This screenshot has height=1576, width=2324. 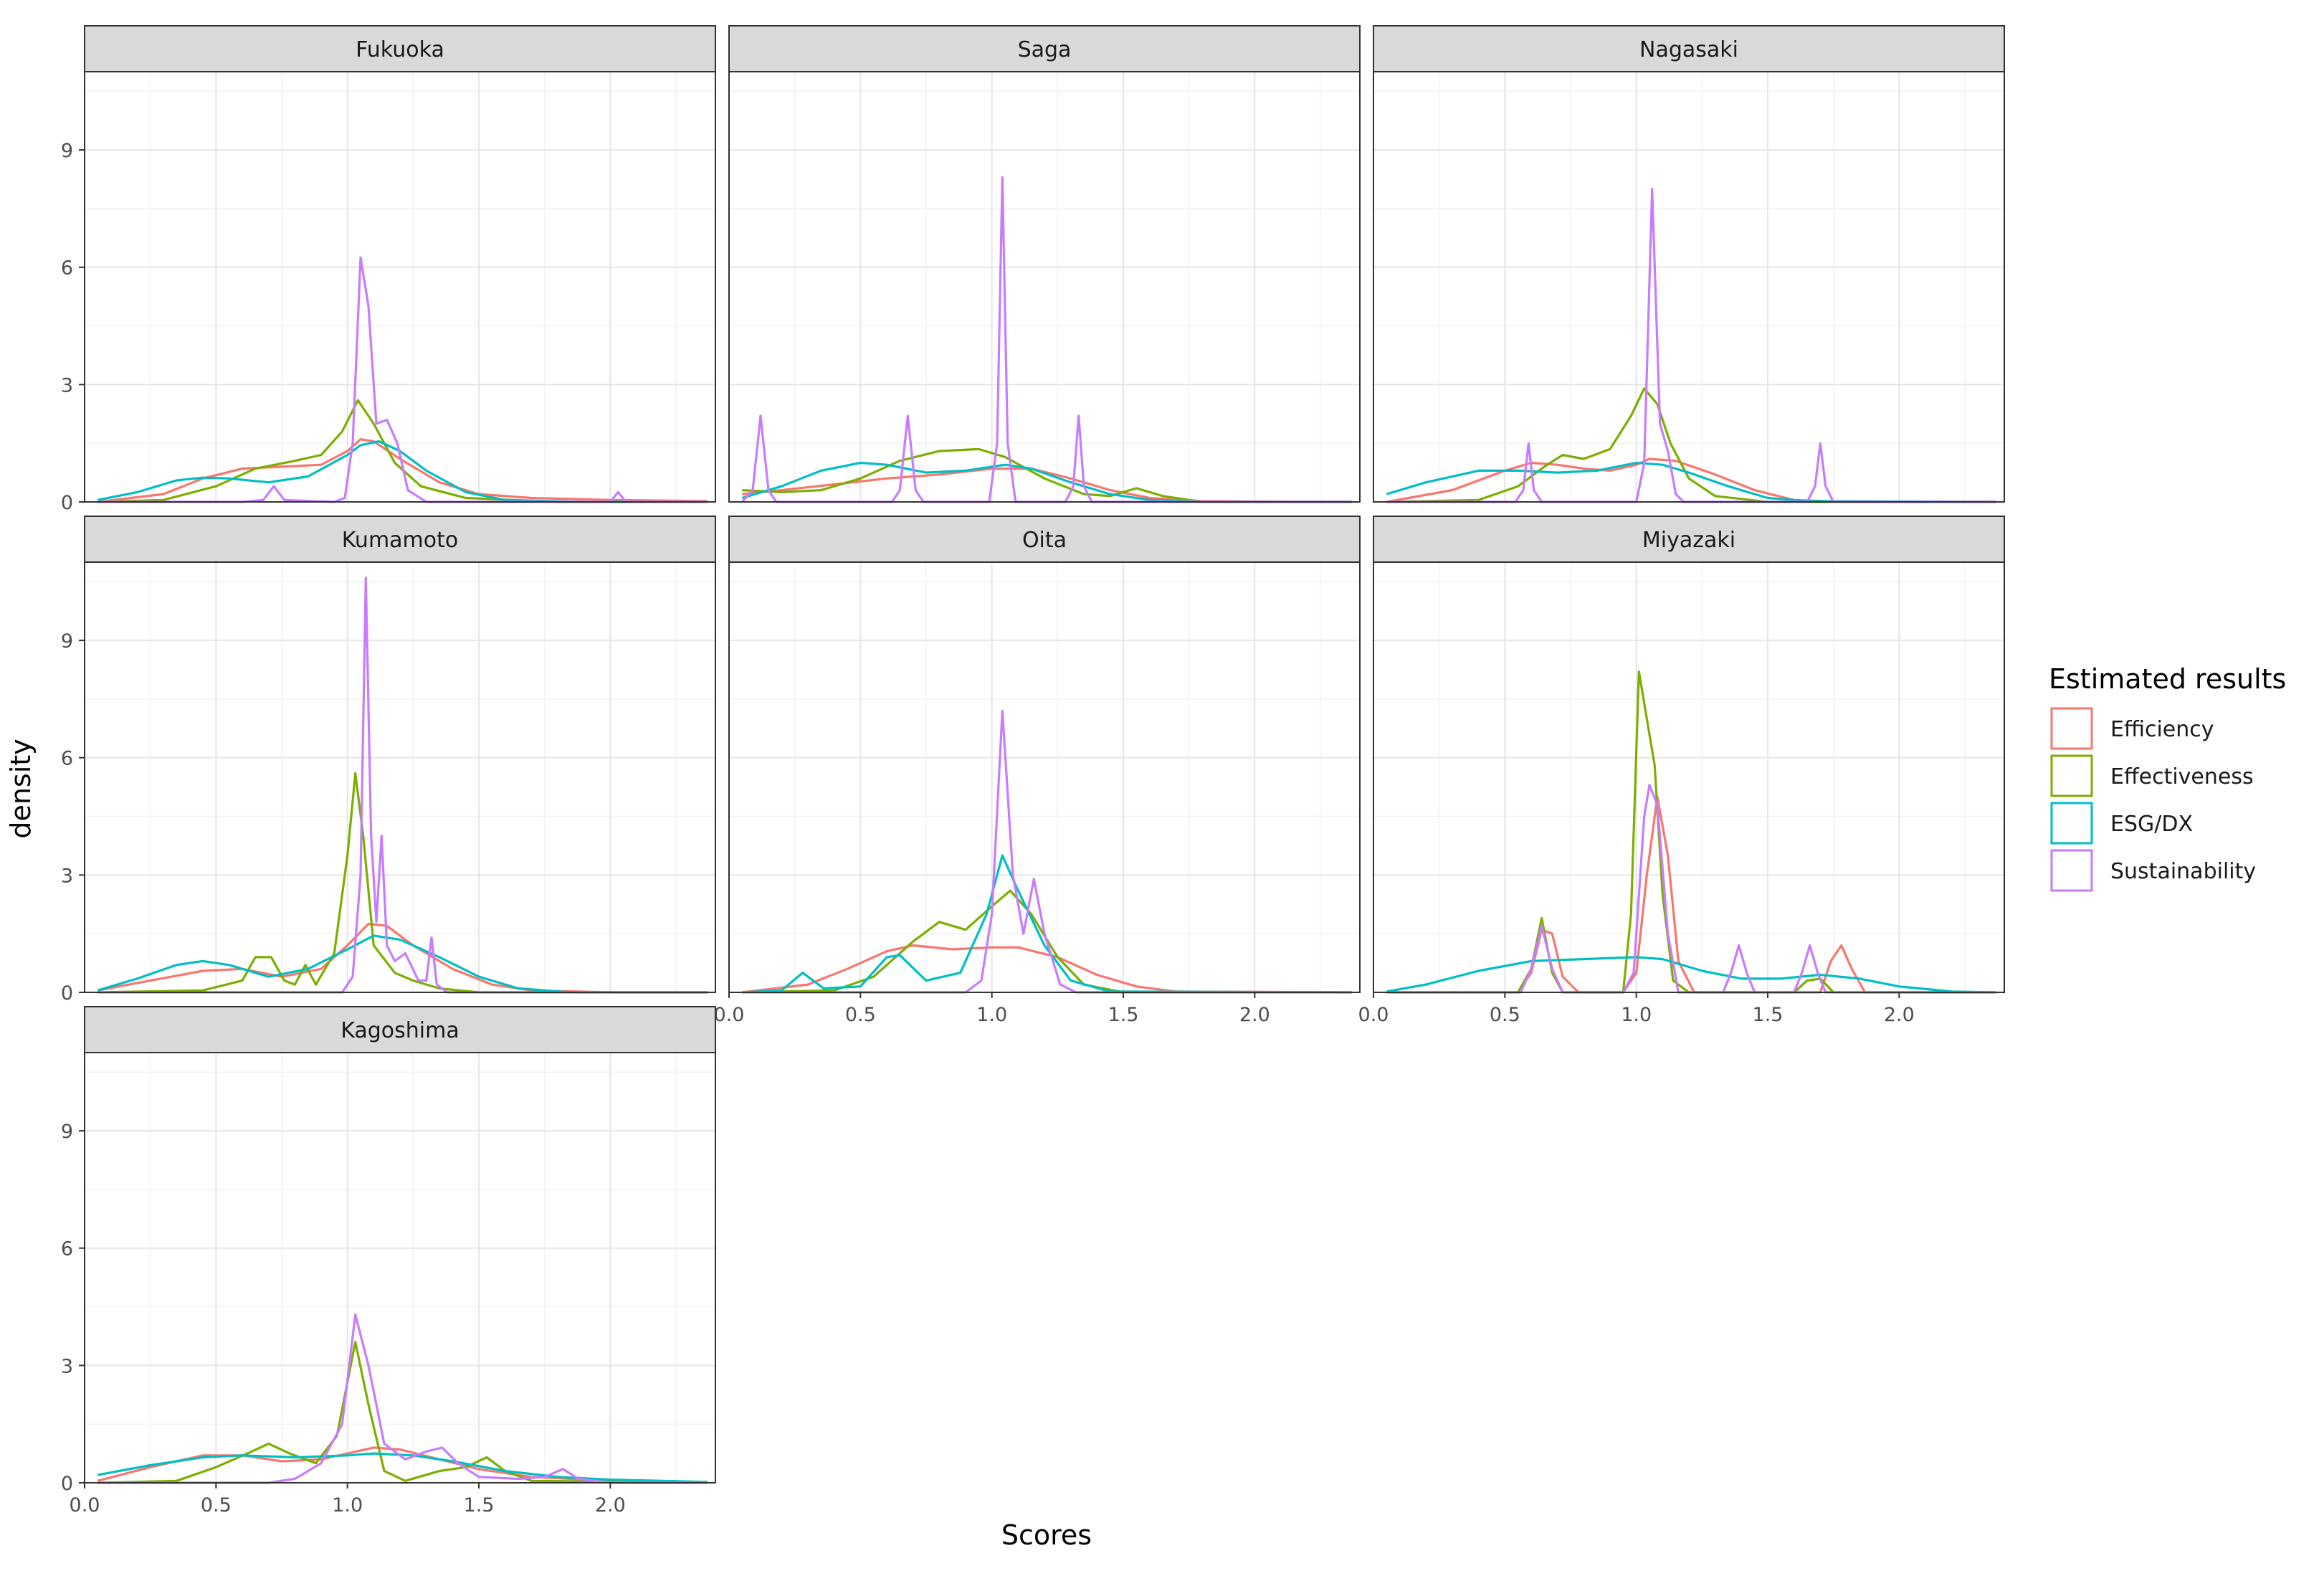 I want to click on facet-panel-oita: Oita 0.0 0.5 1.0 1.5 2.0, so click(x=1037, y=771).